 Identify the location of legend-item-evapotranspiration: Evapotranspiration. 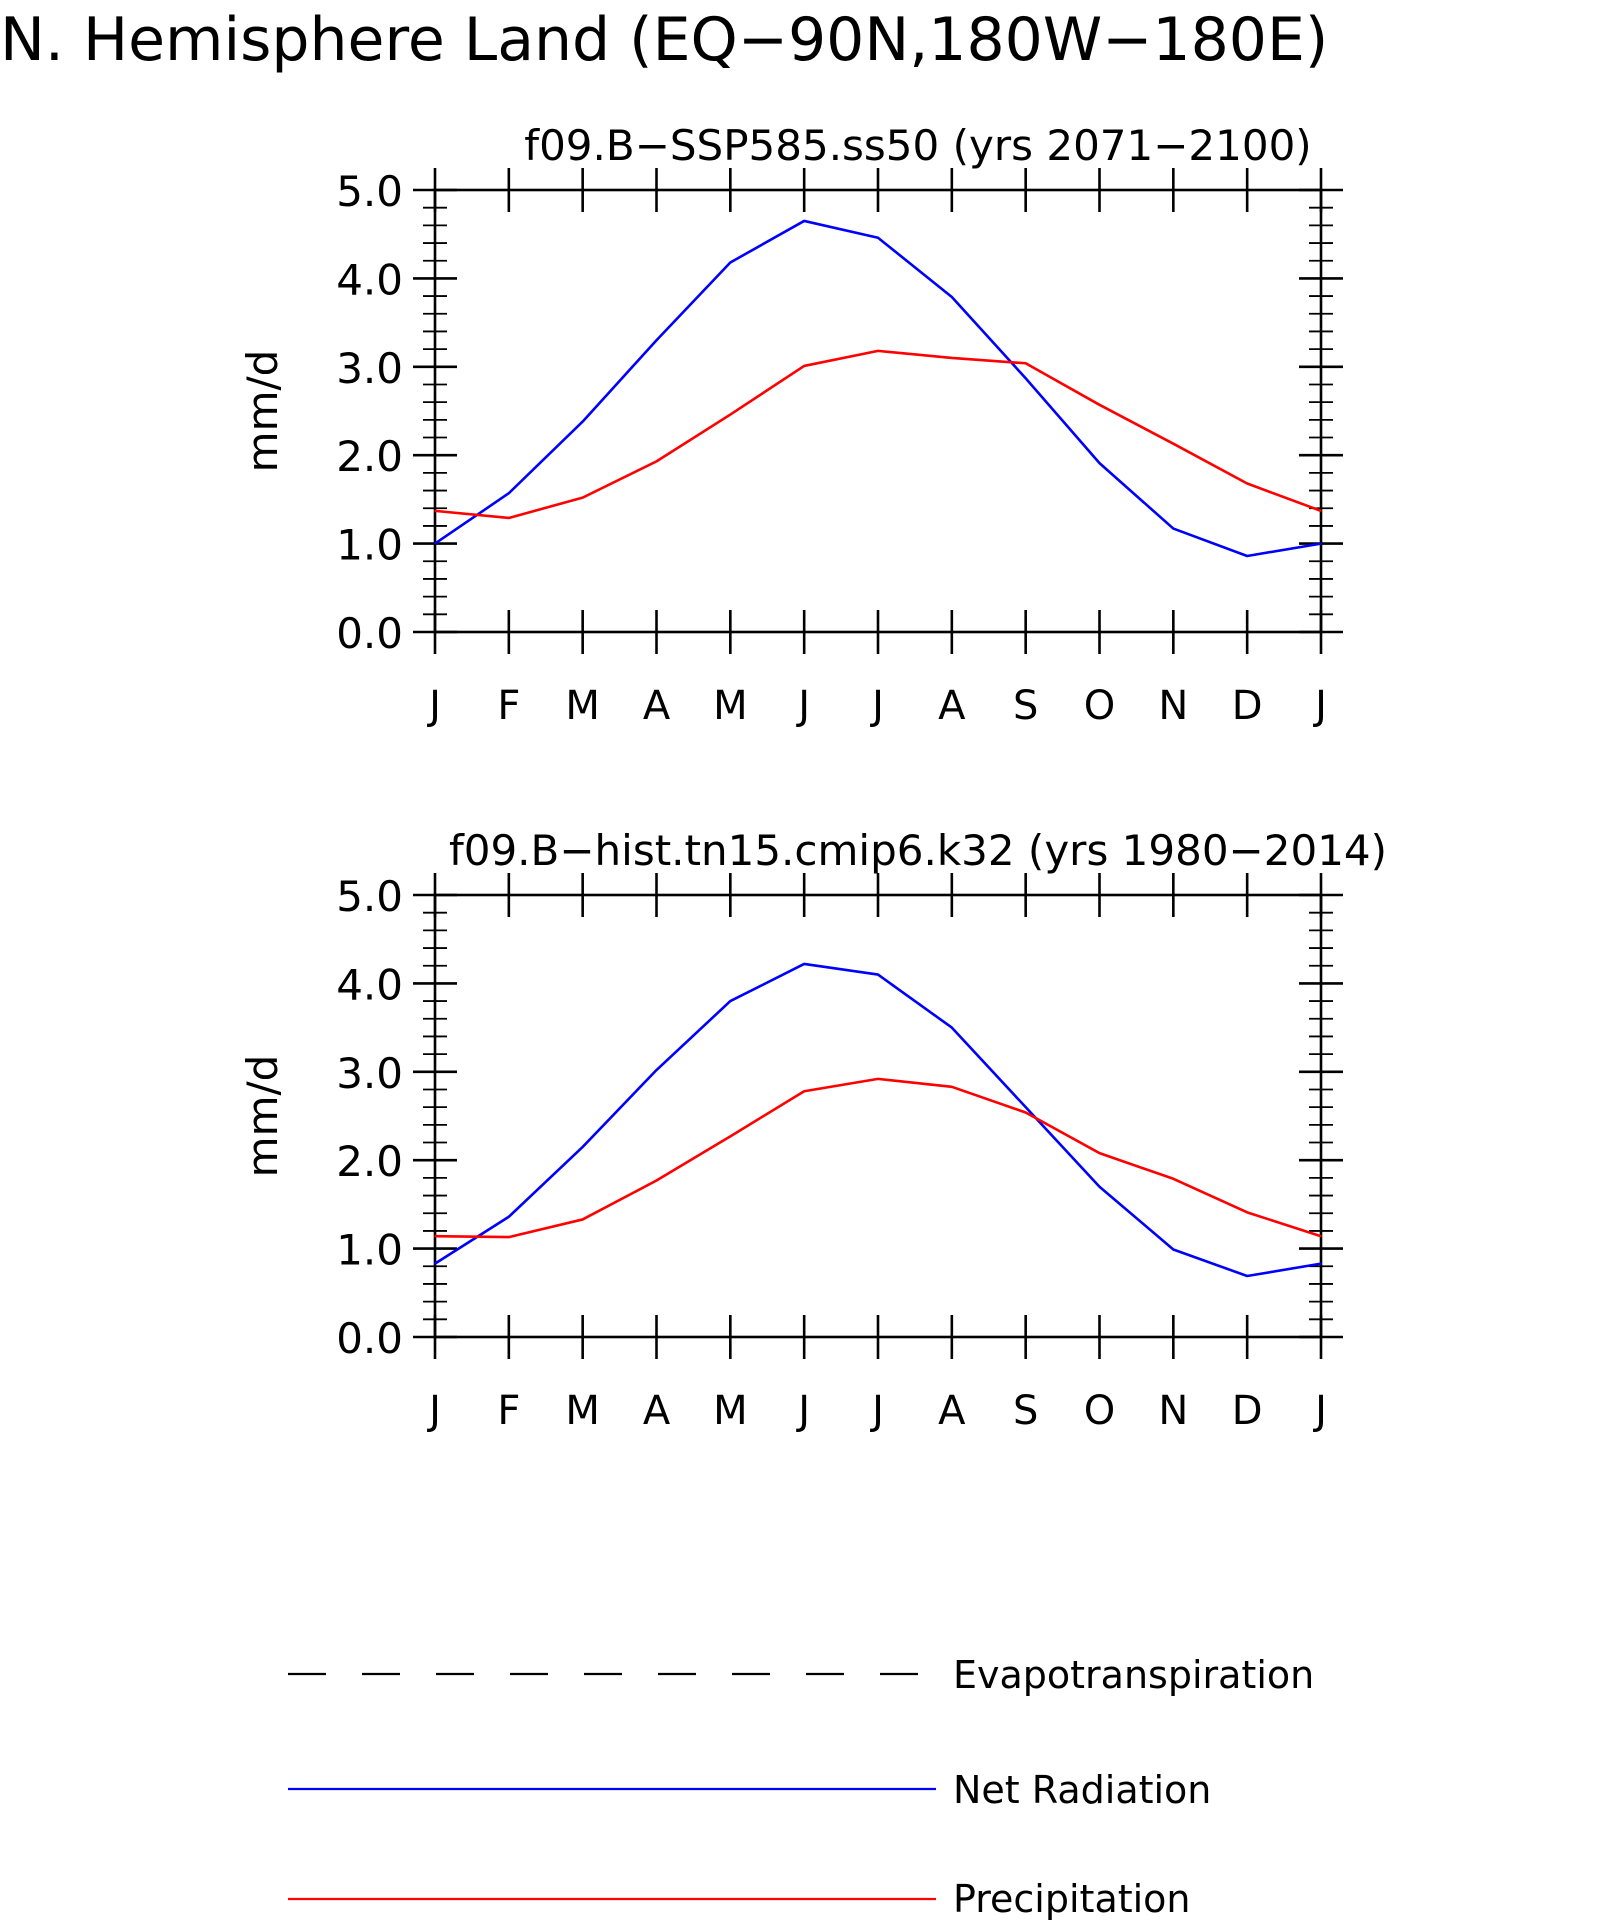
(801, 1675).